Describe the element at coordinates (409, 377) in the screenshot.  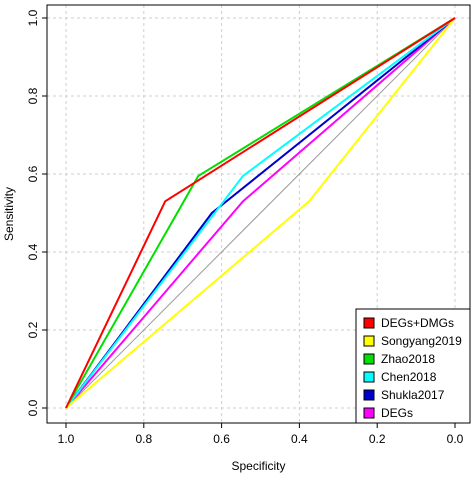
I see `legend-label: Chen2018` at that location.